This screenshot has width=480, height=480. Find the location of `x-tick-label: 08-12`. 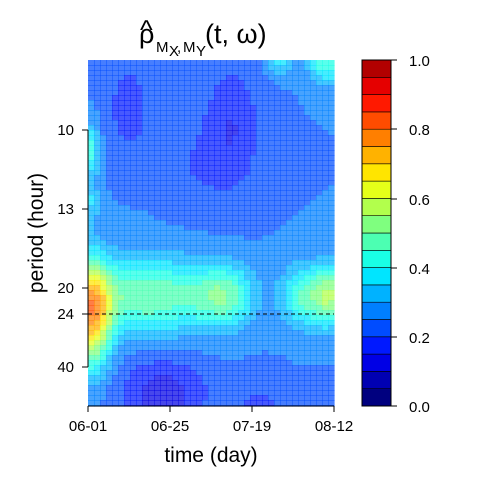

x-tick-label: 08-12 is located at coordinates (334, 426).